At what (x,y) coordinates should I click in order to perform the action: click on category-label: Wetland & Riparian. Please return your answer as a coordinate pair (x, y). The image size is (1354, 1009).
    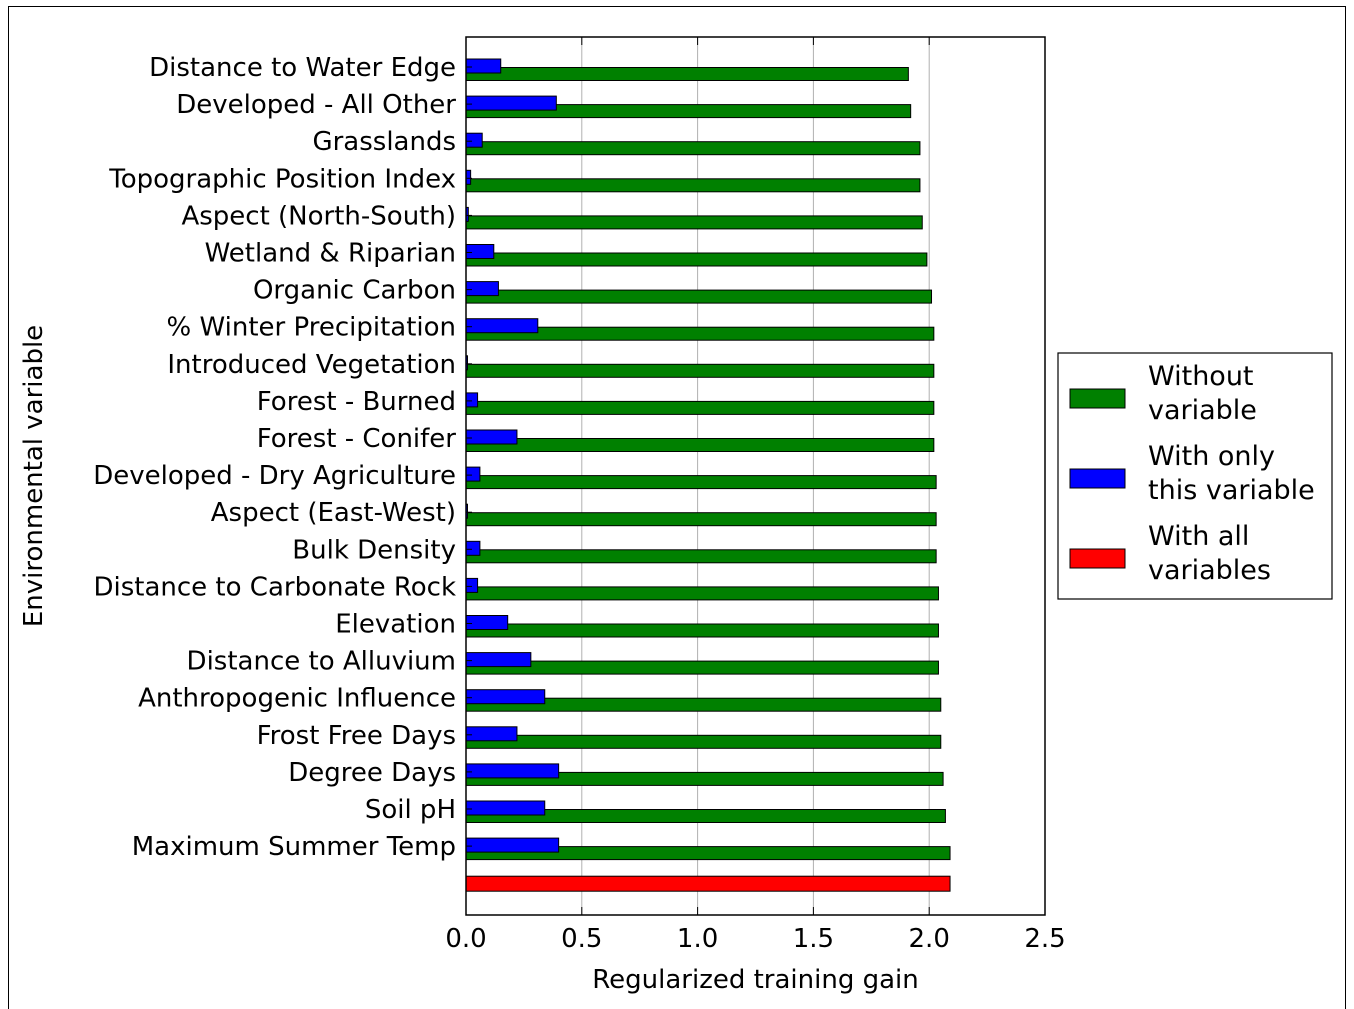
    Looking at the image, I should click on (330, 254).